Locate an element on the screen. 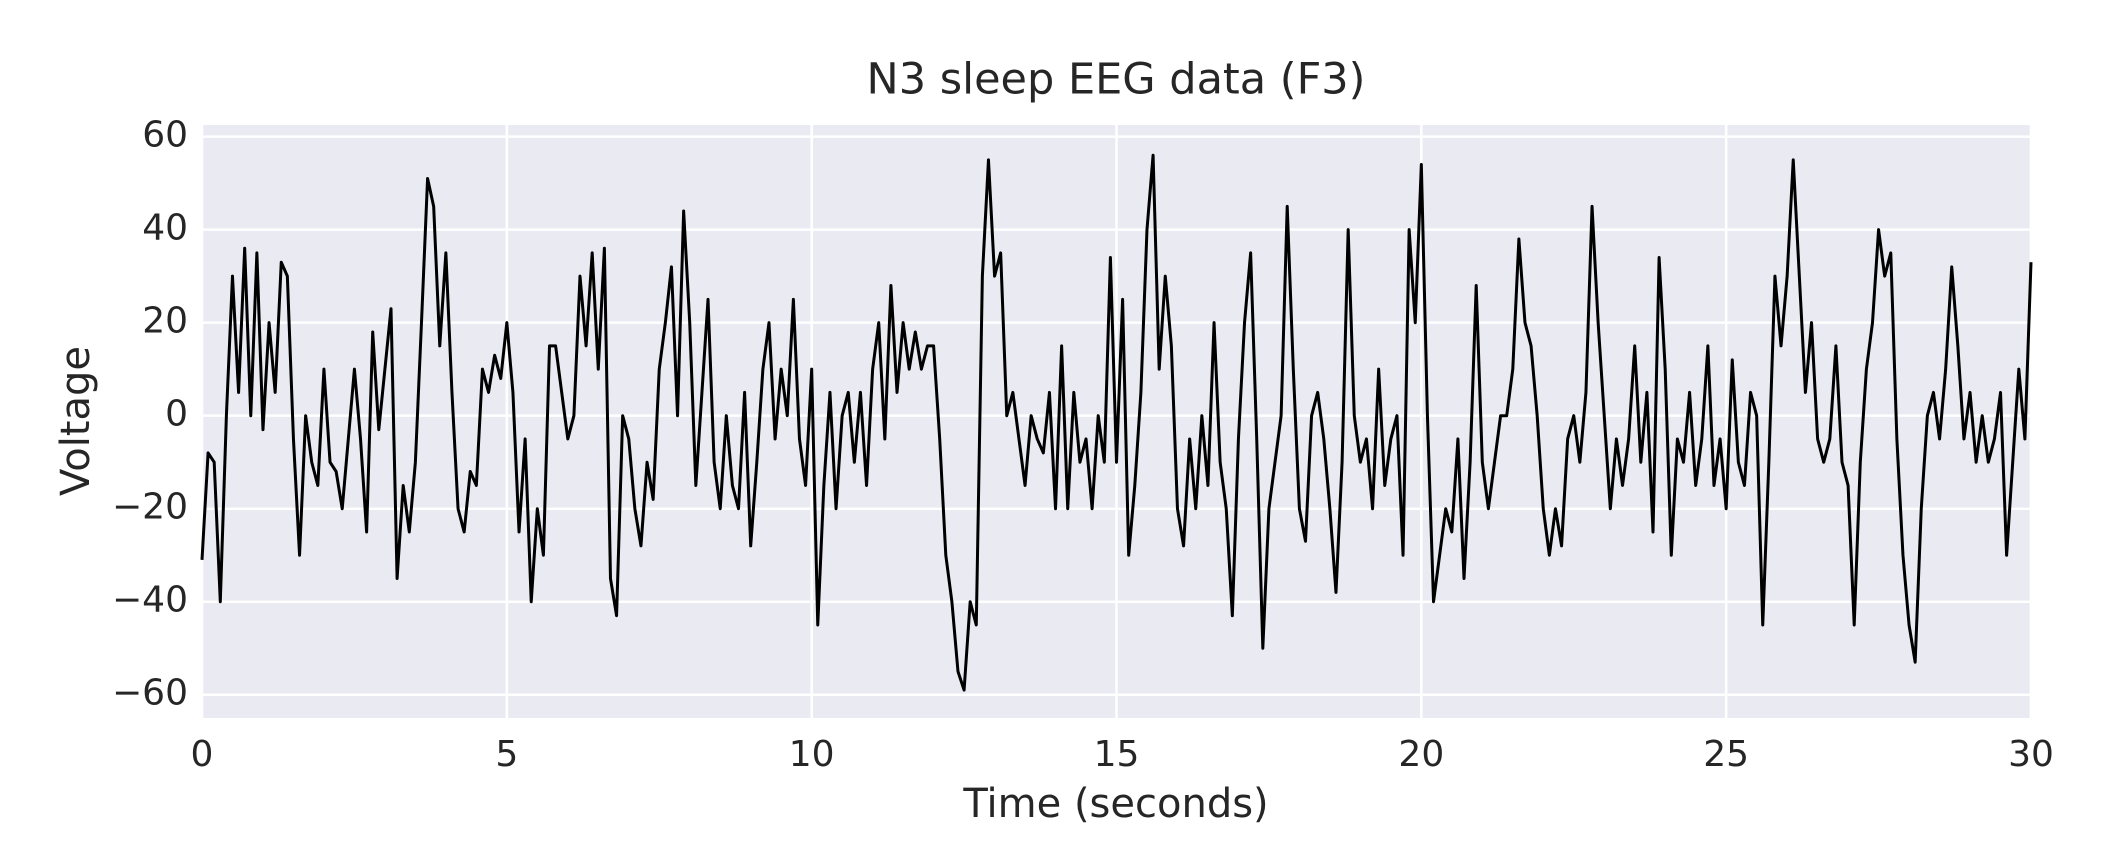  x-tick-label: 5 is located at coordinates (506, 754).